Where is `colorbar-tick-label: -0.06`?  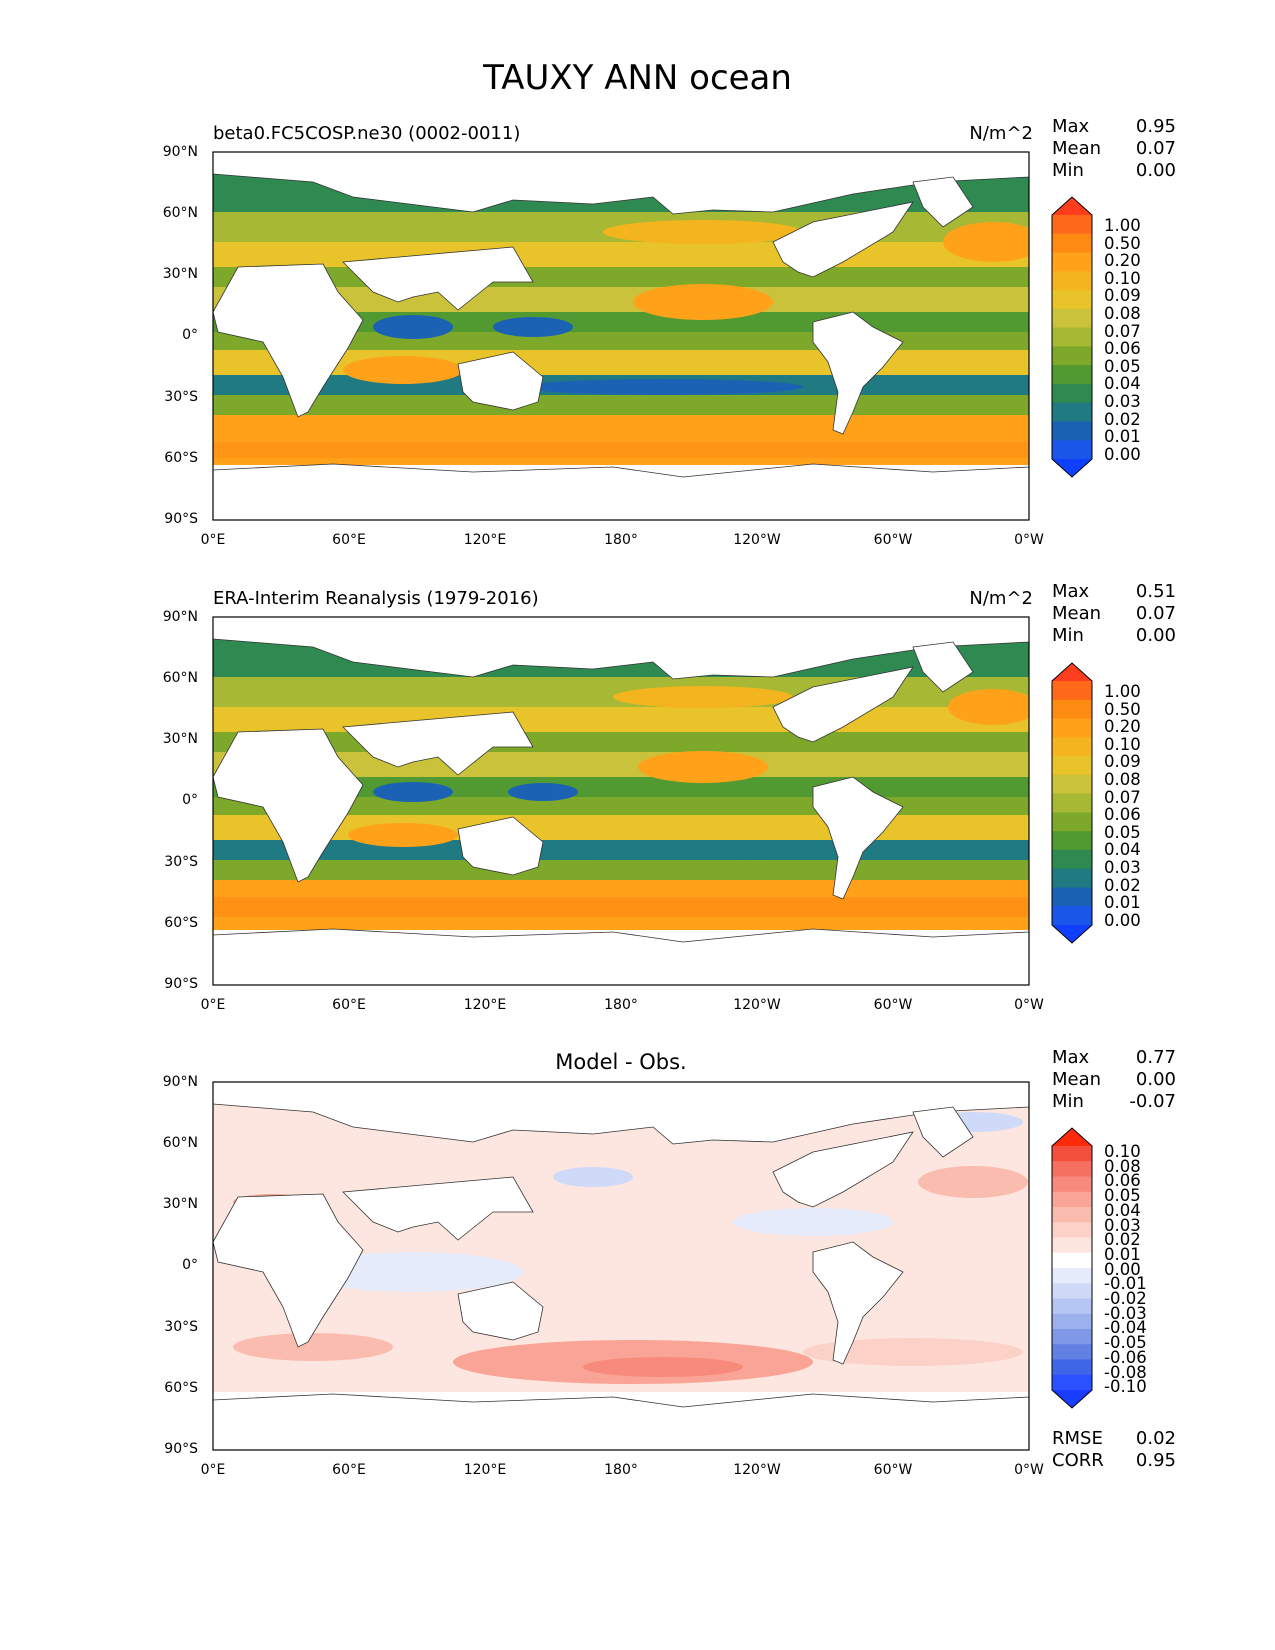
colorbar-tick-label: -0.06 is located at coordinates (1125, 1357).